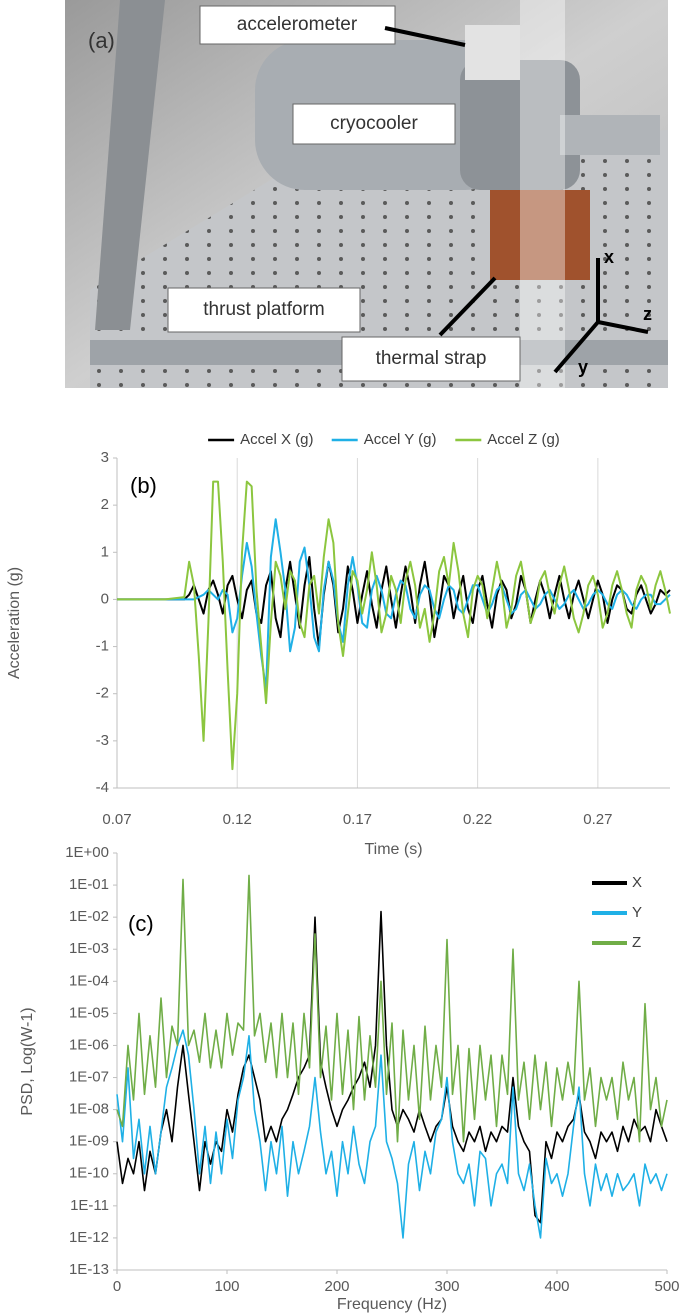 The height and width of the screenshot is (1316, 685). Describe the element at coordinates (89, 1237) in the screenshot. I see `y-tick-label: 1E-12` at that location.